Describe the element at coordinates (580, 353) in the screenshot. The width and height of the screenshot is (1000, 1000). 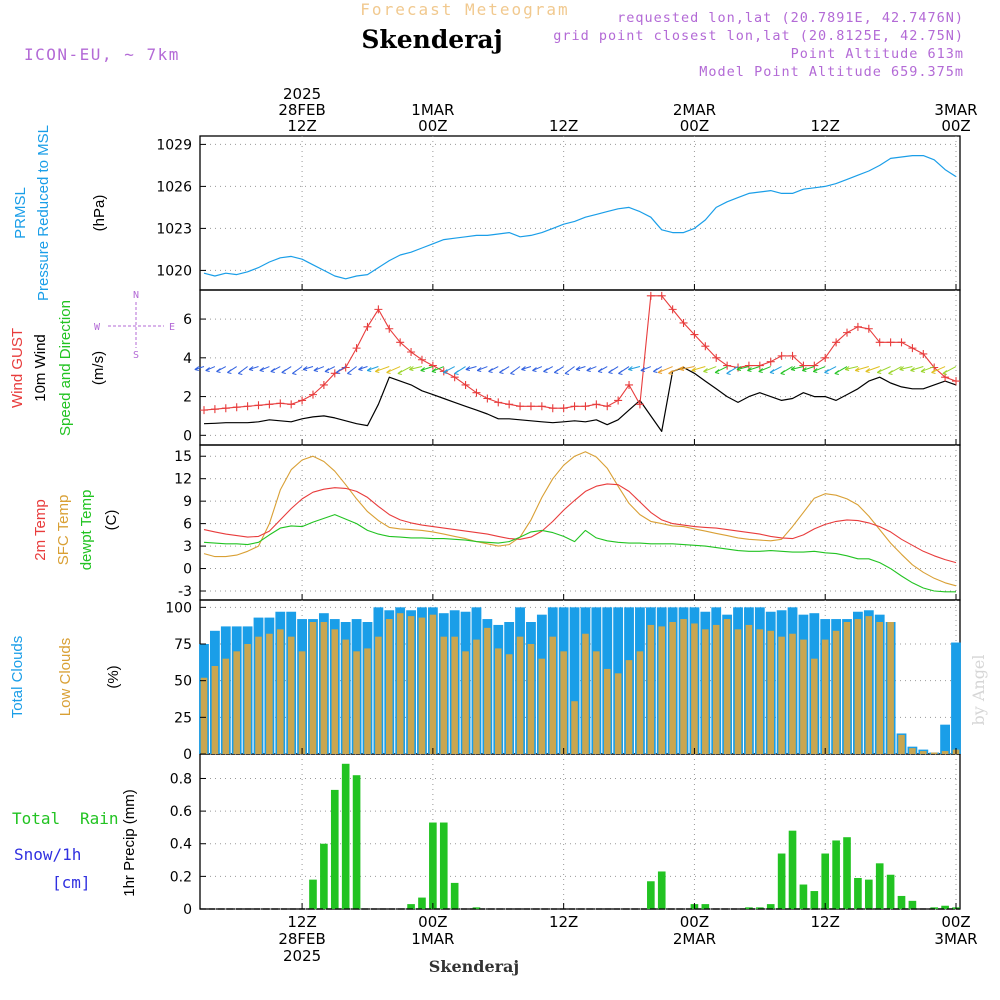
I see `wind-gust-line` at that location.